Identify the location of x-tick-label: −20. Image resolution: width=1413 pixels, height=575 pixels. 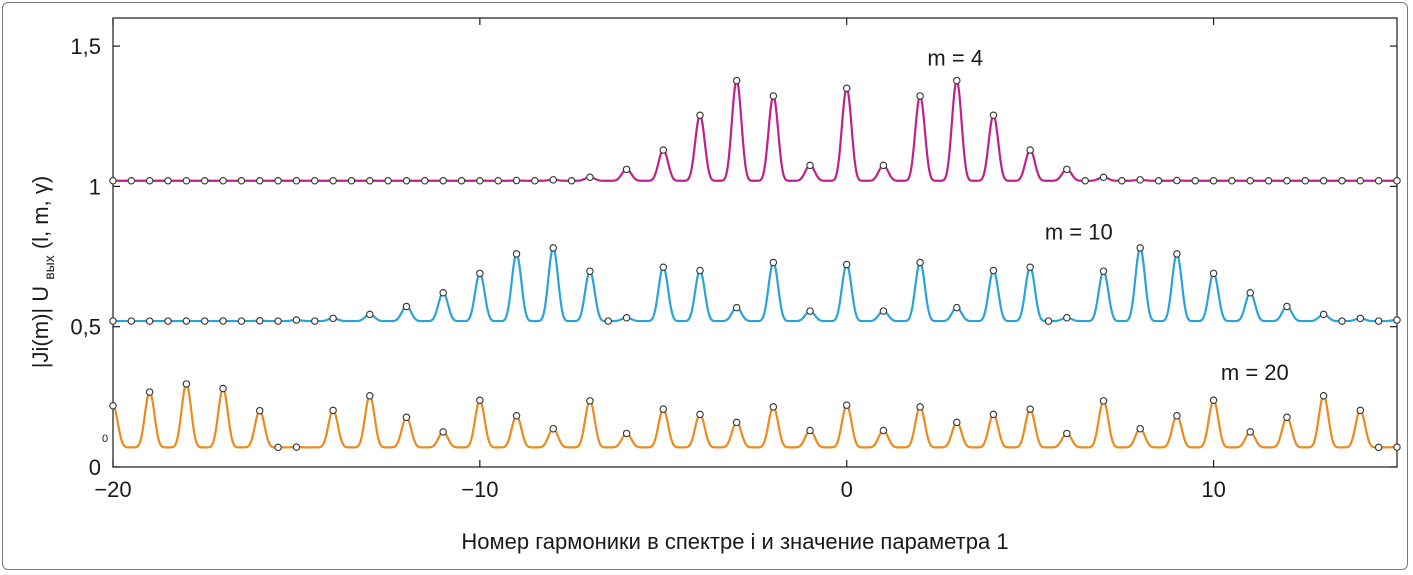
(112, 489).